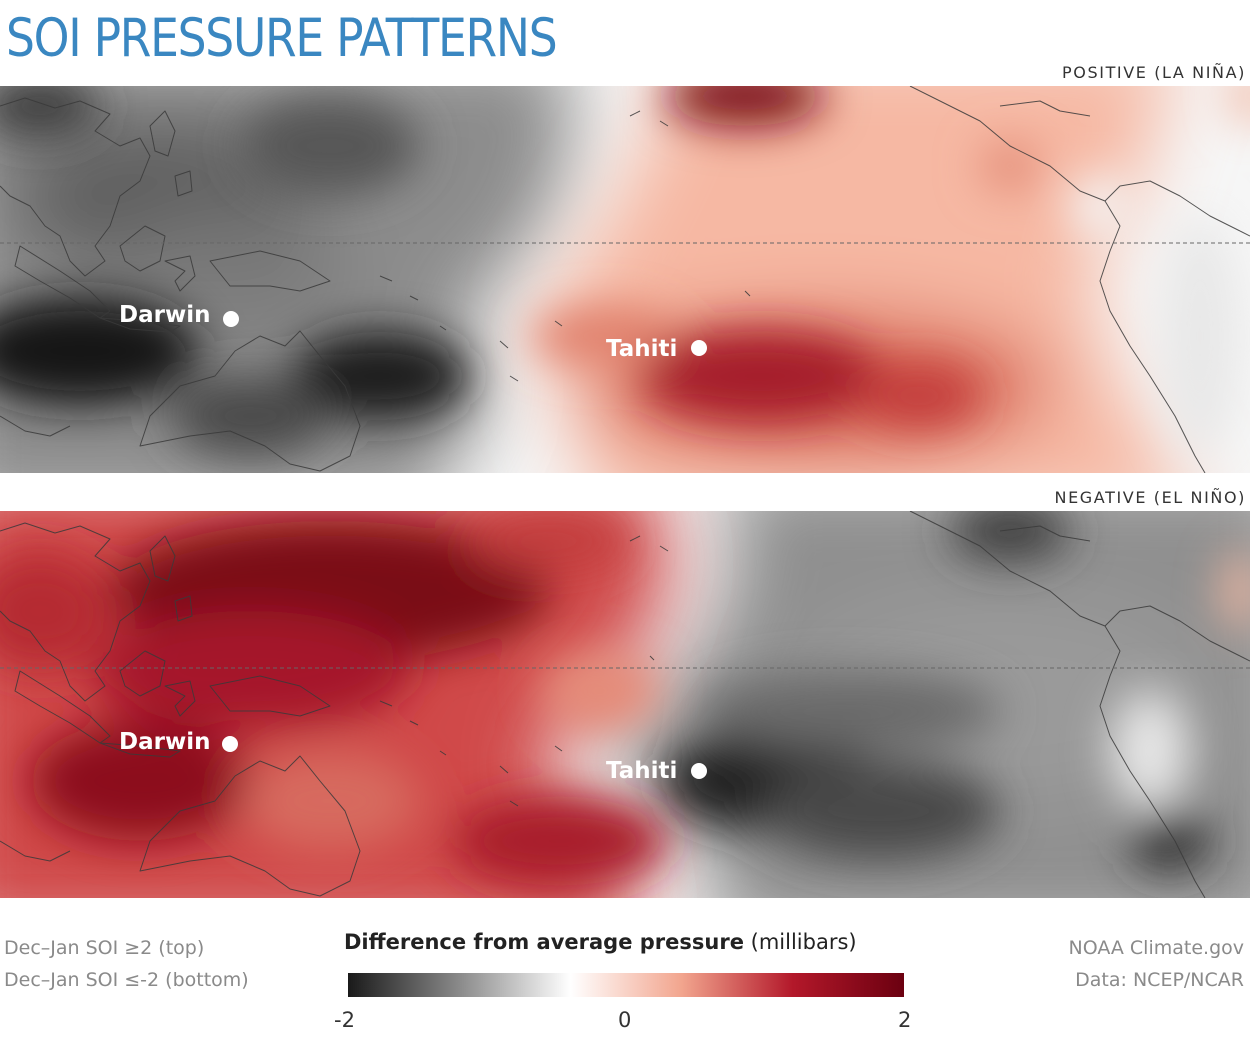 This screenshot has height=1041, width=1250. What do you see at coordinates (1154, 72) in the screenshot?
I see `panel-label-positive: POSITIVE (LA NIÑA)` at bounding box center [1154, 72].